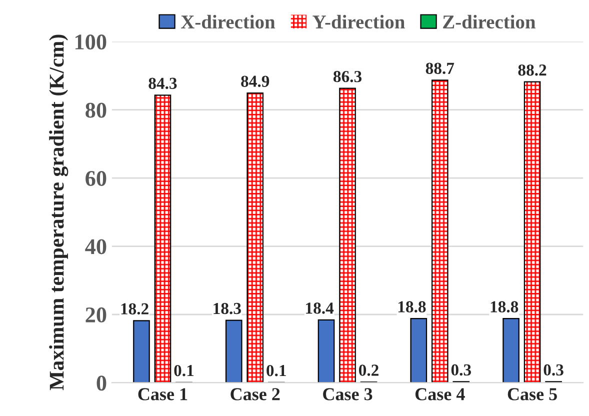 Image resolution: width=589 pixels, height=416 pixels. What do you see at coordinates (96, 178) in the screenshot?
I see `y-tick-label: 60` at bounding box center [96, 178].